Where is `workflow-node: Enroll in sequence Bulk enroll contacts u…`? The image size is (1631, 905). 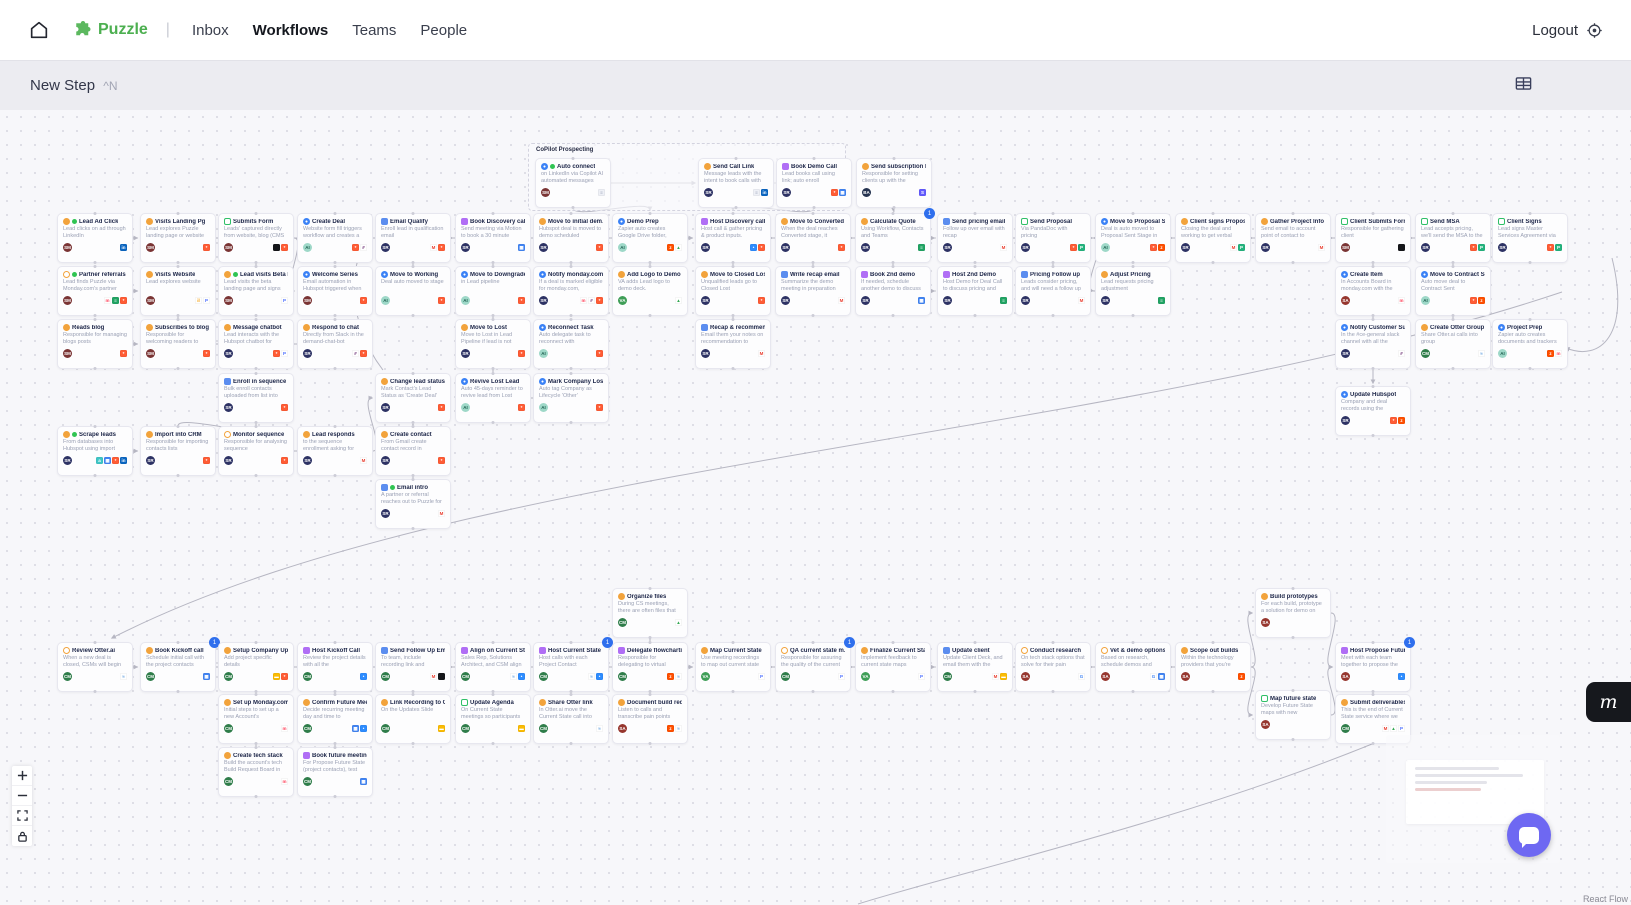 workflow-node: Enroll in sequence Bulk enroll contacts u… is located at coordinates (256, 398).